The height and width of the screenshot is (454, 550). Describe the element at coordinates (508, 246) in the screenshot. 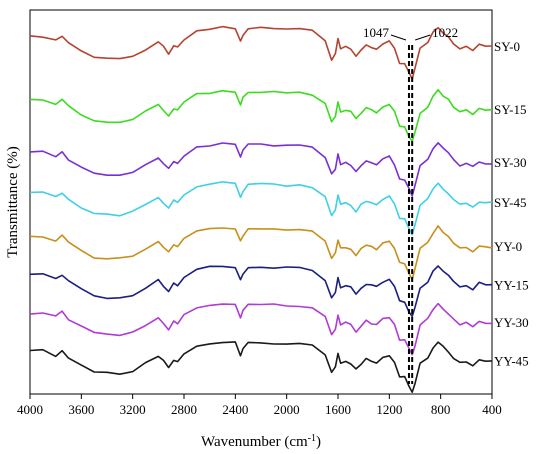

I see `series-label-yy-0: YY-0` at that location.